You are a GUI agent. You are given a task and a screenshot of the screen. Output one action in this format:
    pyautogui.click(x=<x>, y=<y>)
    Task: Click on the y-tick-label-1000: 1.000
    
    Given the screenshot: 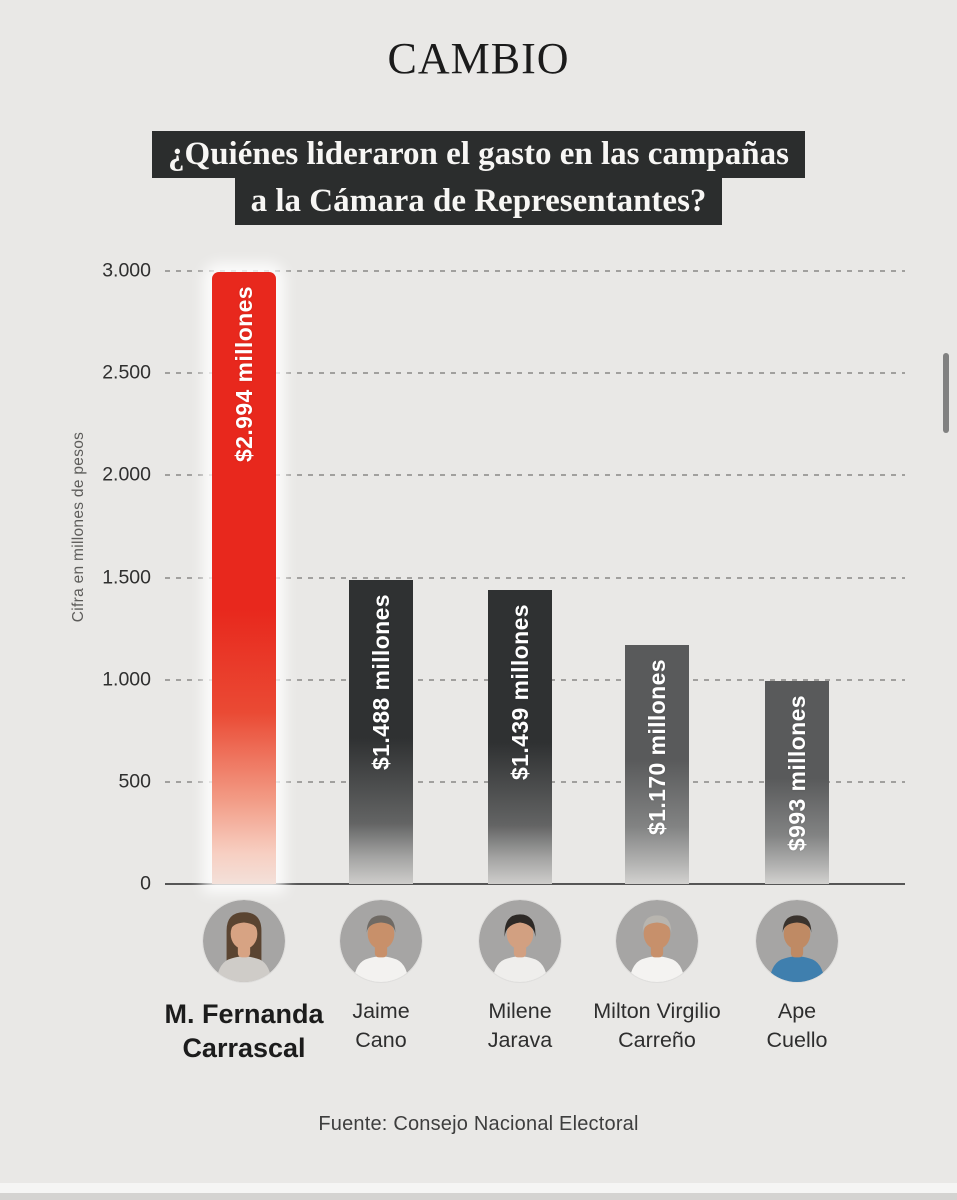 What is the action you would take?
    pyautogui.click(x=126, y=679)
    